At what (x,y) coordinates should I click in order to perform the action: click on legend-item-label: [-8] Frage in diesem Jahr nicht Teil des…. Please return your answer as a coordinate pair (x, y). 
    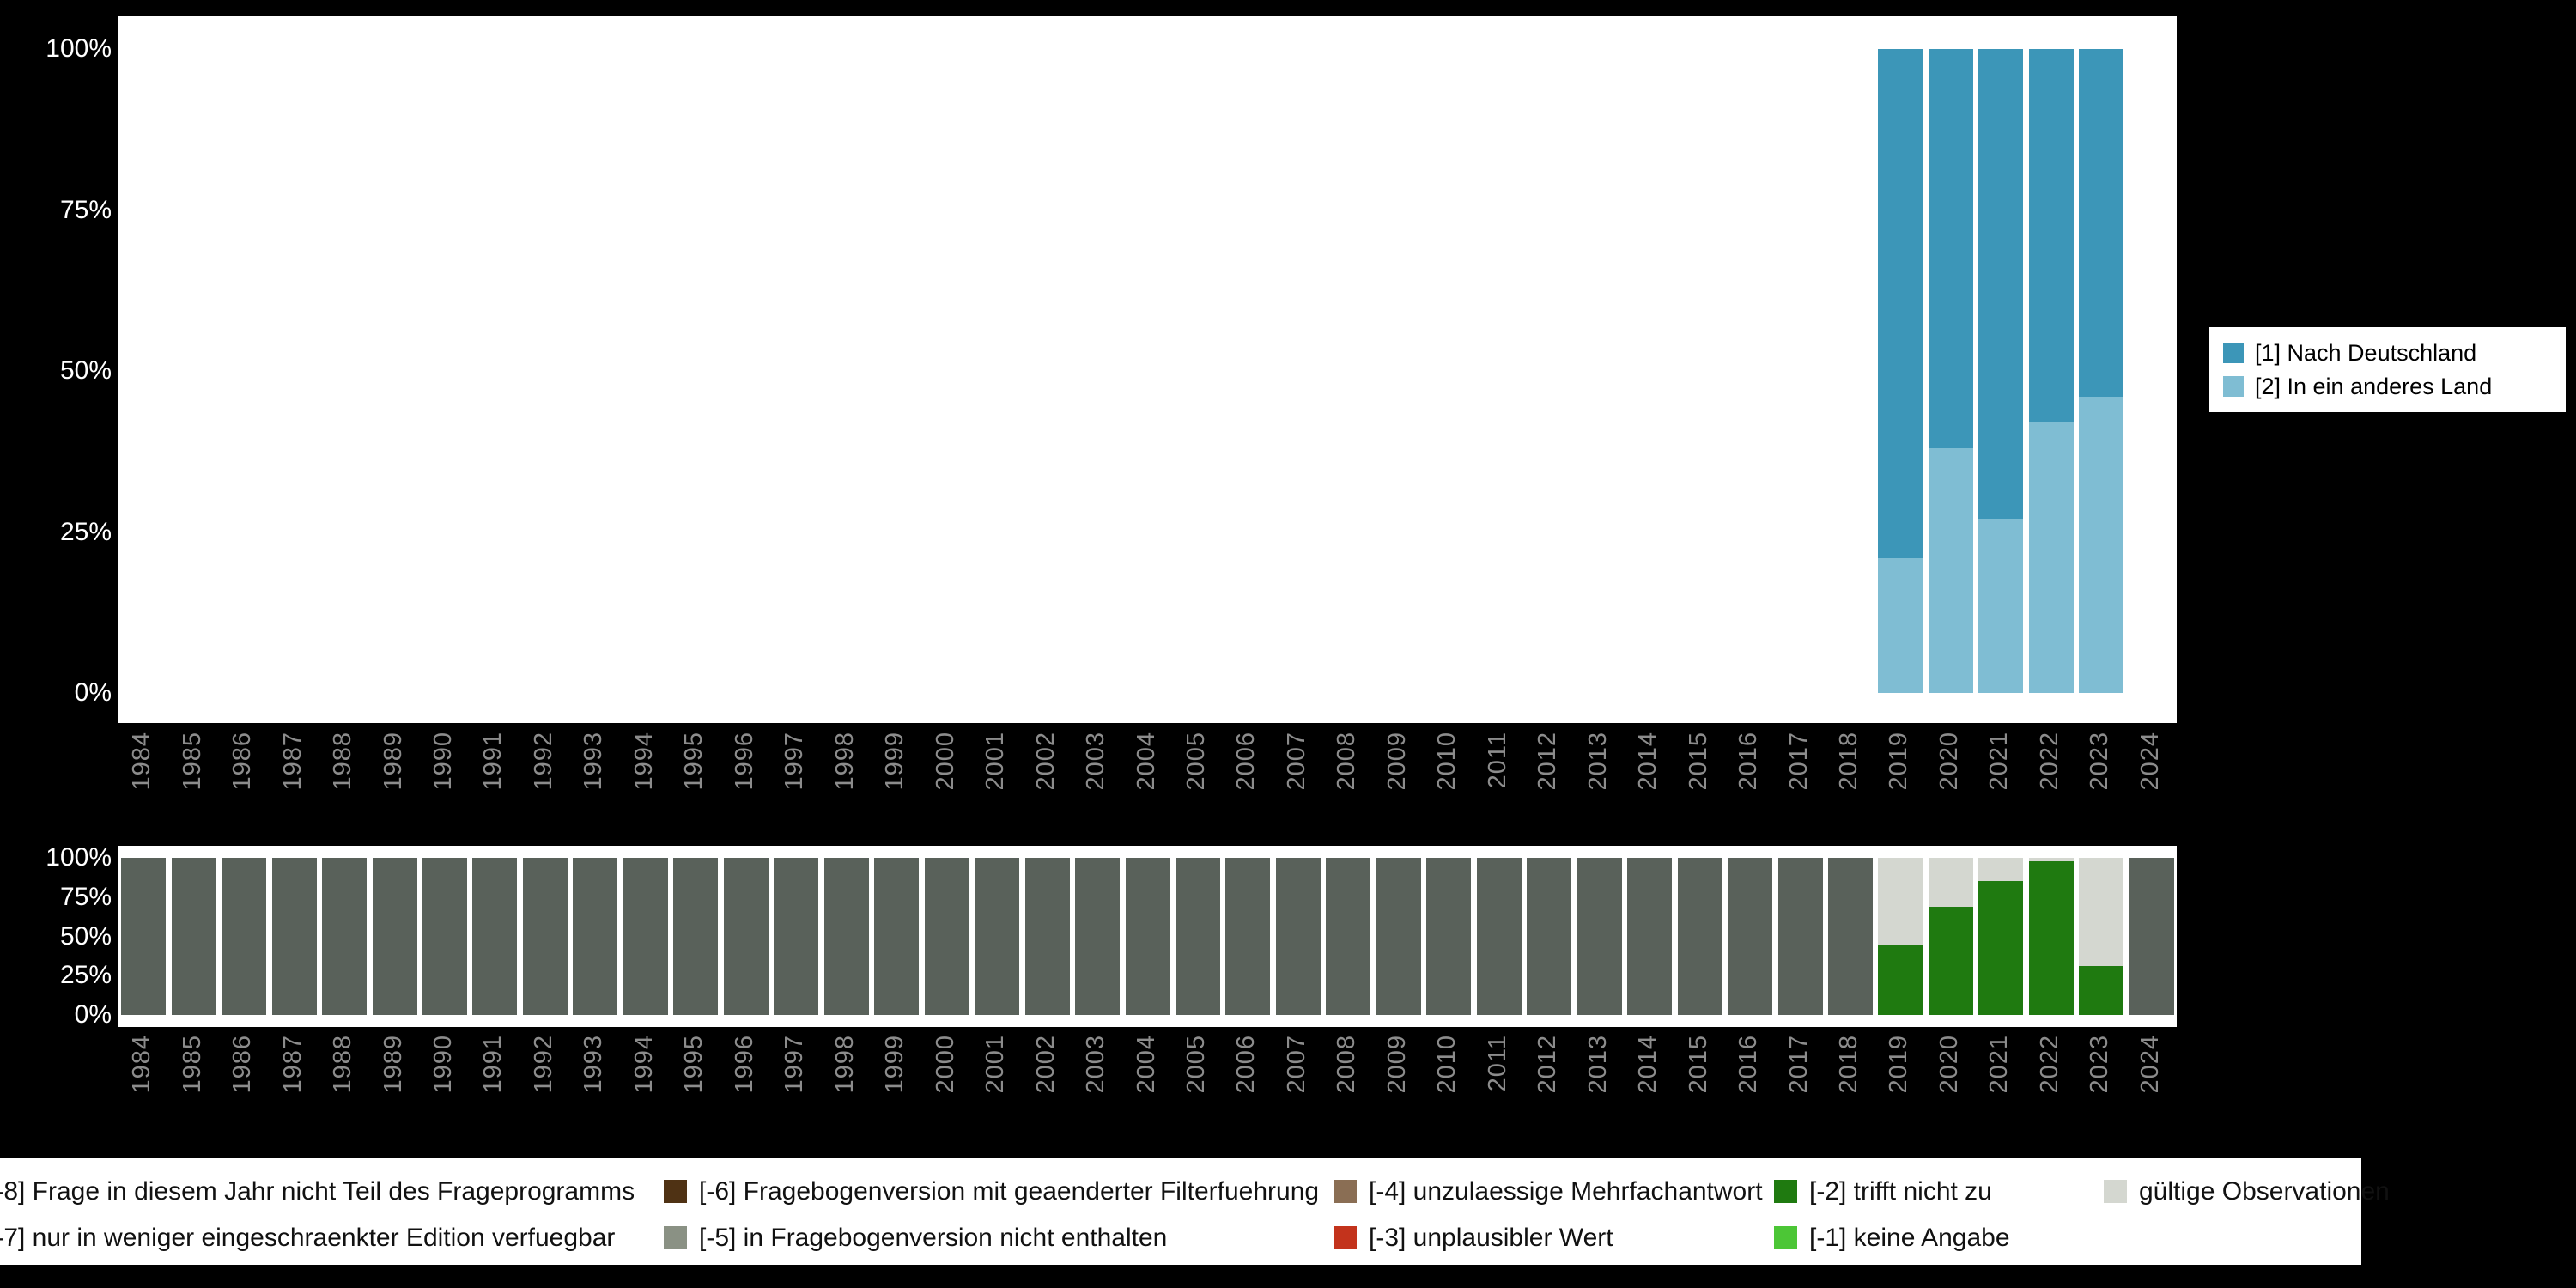
    Looking at the image, I should click on (317, 1191).